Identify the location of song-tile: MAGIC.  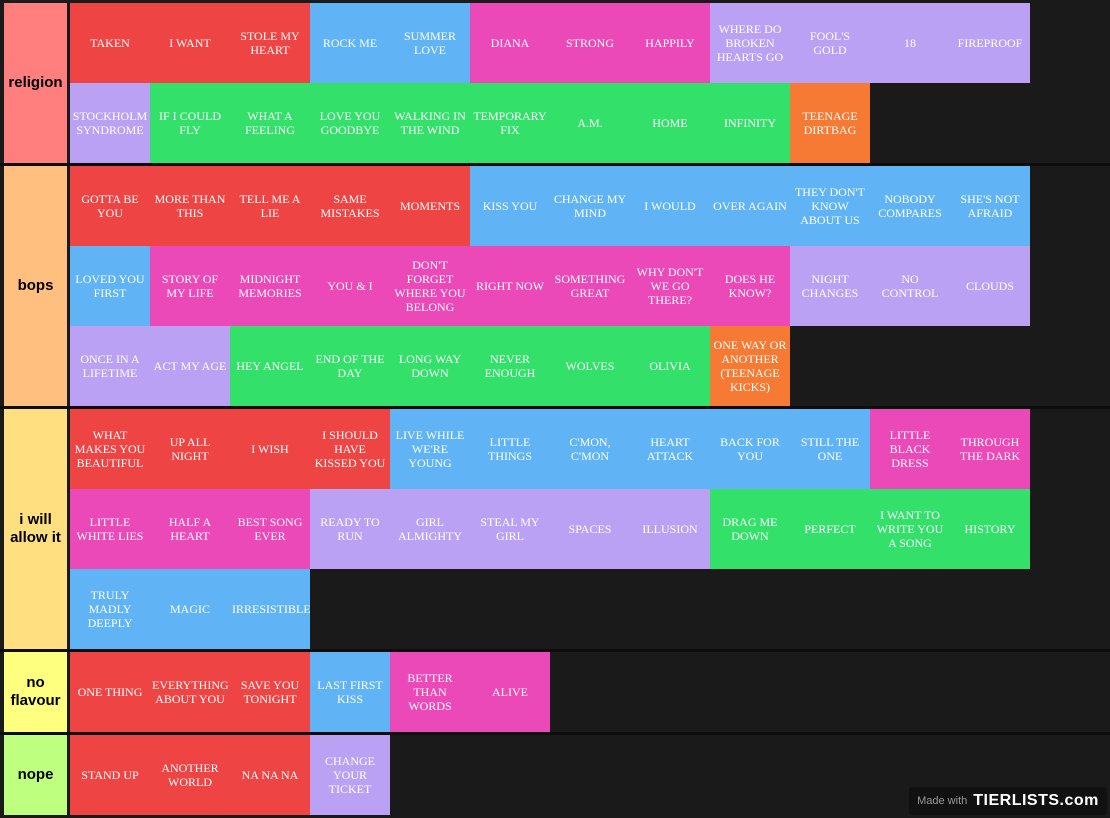
(190, 609).